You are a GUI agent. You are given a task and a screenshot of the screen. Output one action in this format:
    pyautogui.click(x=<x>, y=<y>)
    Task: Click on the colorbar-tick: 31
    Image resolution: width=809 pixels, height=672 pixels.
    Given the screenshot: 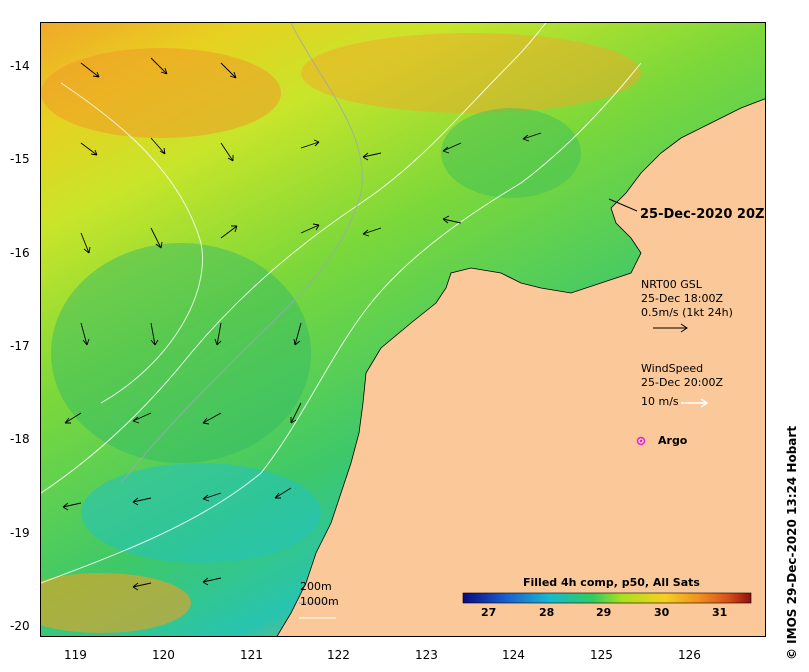 What is the action you would take?
    pyautogui.click(x=720, y=612)
    